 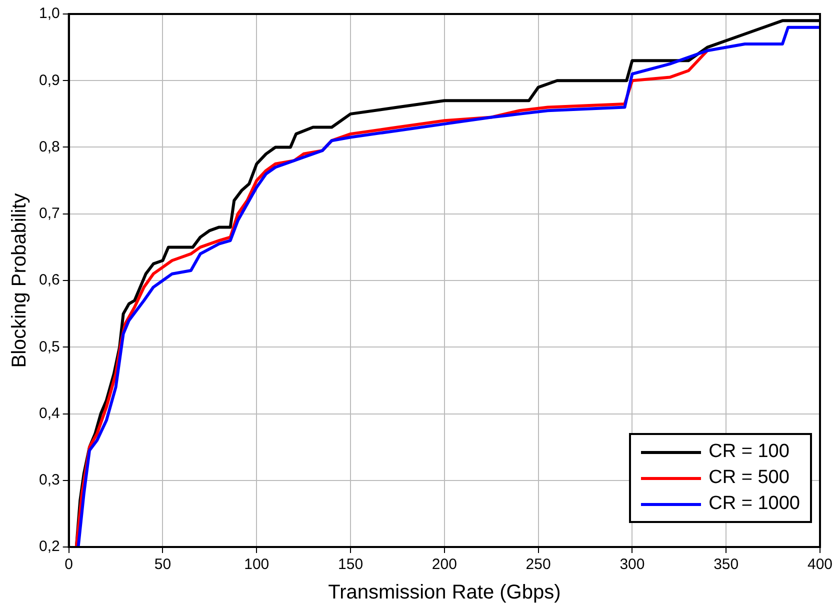 I want to click on x-tick-label: 200, so click(x=444, y=565).